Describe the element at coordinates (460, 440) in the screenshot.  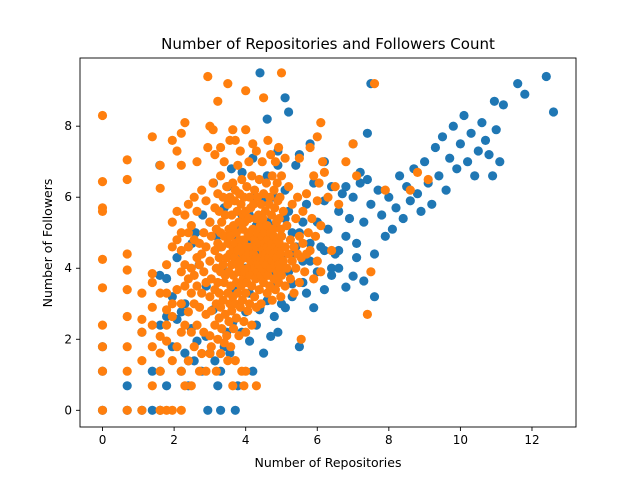
I see `x-tick-label: 10` at that location.